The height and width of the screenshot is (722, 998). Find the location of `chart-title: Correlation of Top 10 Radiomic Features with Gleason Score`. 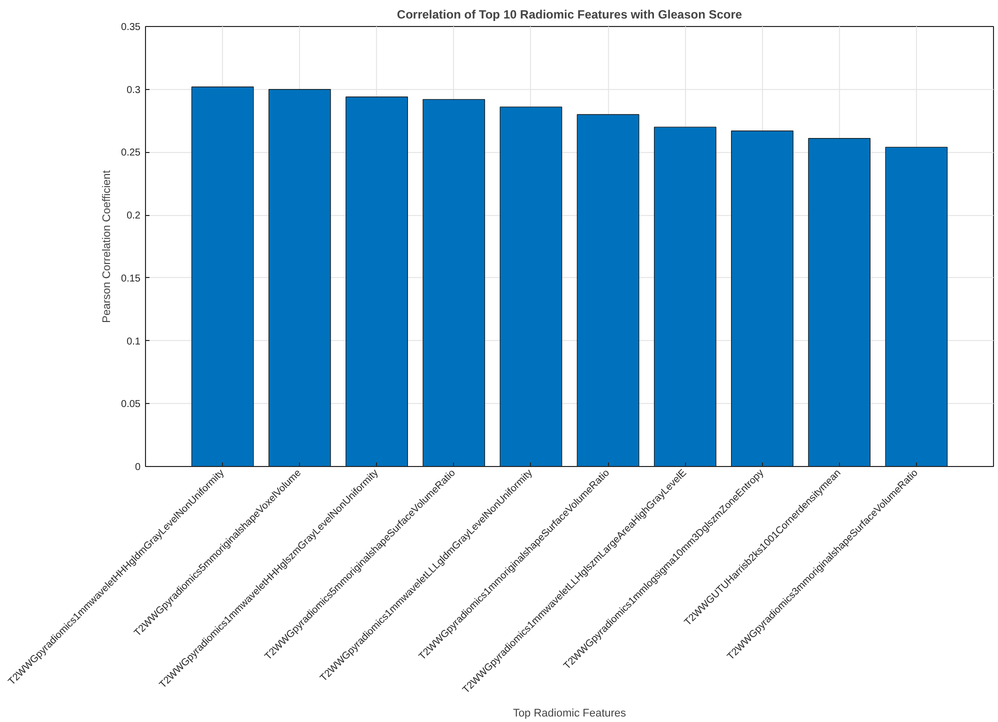

chart-title: Correlation of Top 10 Radiomic Features with Gleason Score is located at coordinates (569, 15).